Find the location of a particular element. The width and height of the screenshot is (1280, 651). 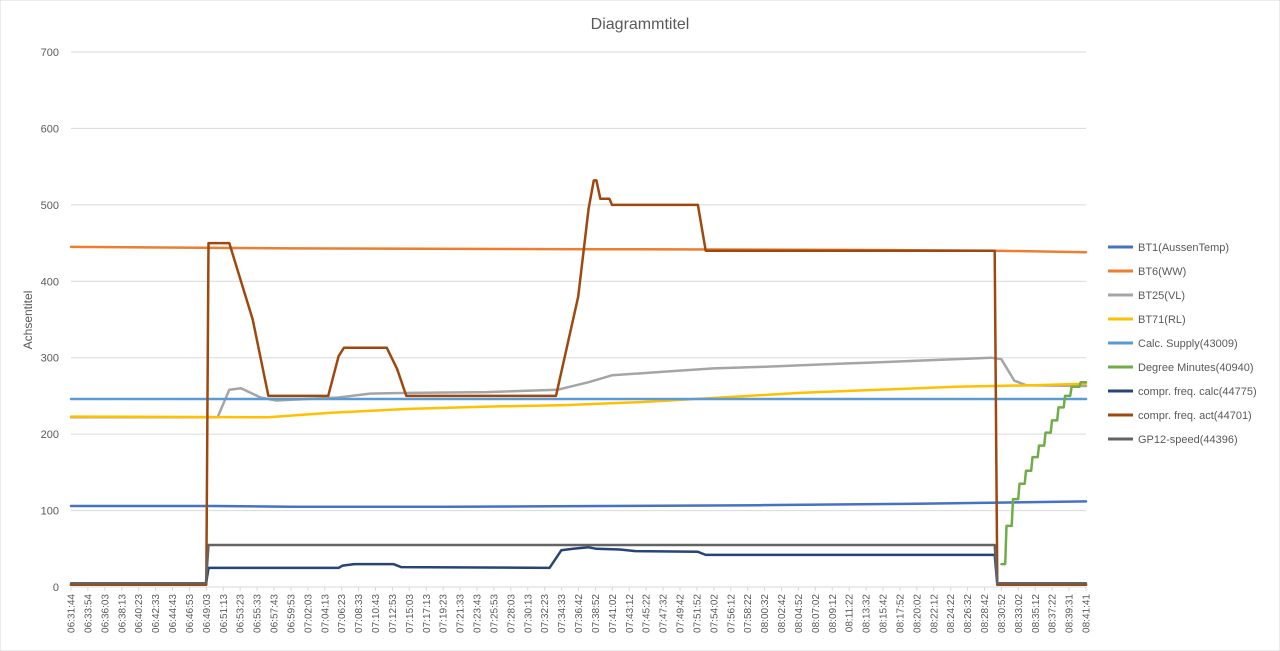

x-tick-label: 07:23:43 is located at coordinates (478, 613).